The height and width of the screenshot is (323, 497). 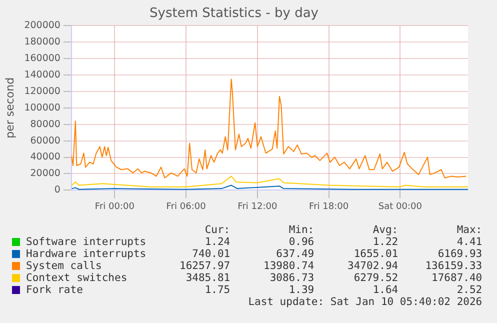 I want to click on y-tick-label: 160000, so click(x=42, y=58).